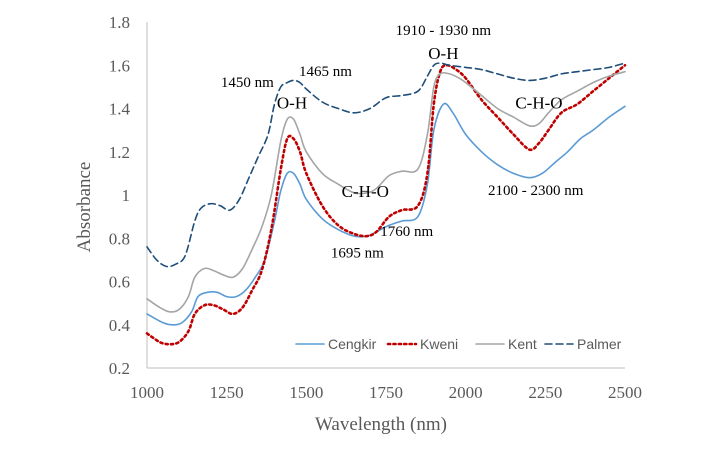 The height and width of the screenshot is (451, 728). Describe the element at coordinates (247, 83) in the screenshot. I see `annotation-label: 1450 nm` at that location.